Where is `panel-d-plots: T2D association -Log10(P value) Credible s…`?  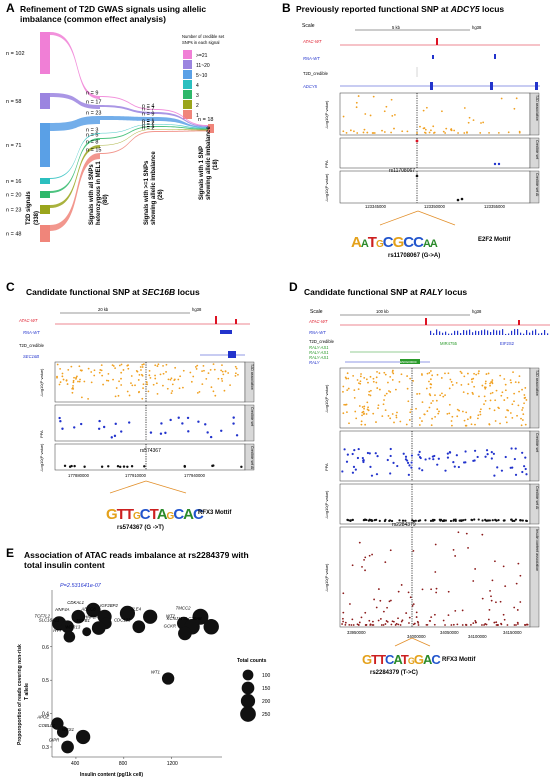
panel-d-plots: T2D association -Log10(P value) Credible s… is located at coordinates (432, 497).